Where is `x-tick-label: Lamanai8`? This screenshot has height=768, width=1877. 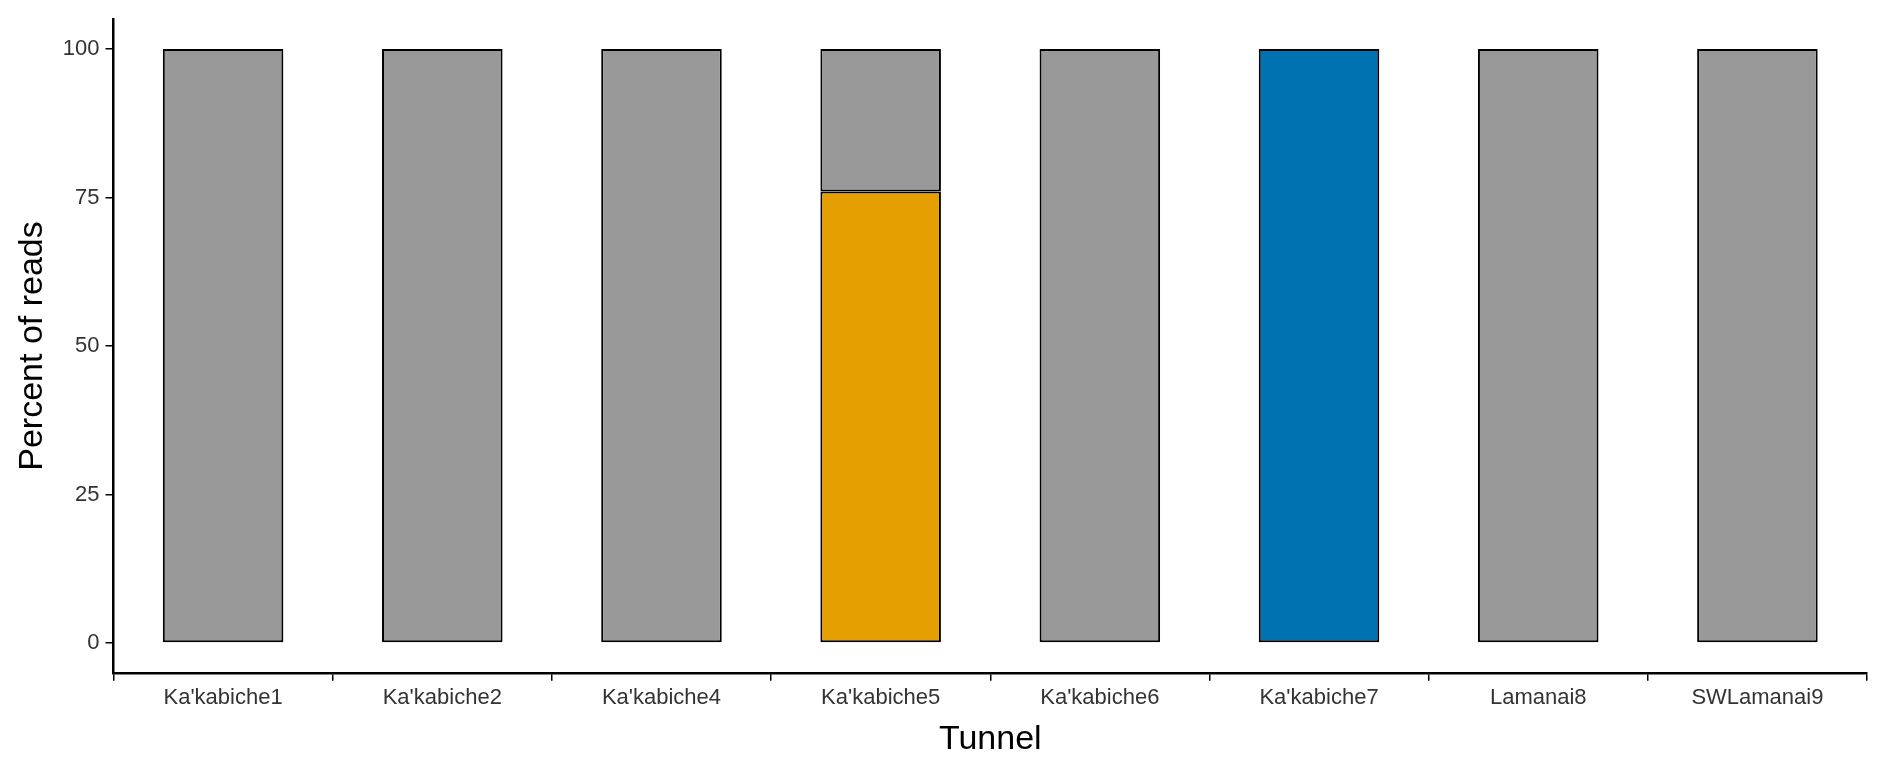
x-tick-label: Lamanai8 is located at coordinates (1538, 697).